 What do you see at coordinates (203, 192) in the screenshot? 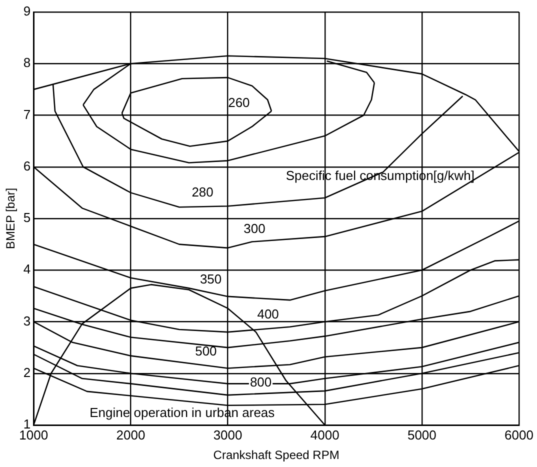
I see `annotation: 280` at bounding box center [203, 192].